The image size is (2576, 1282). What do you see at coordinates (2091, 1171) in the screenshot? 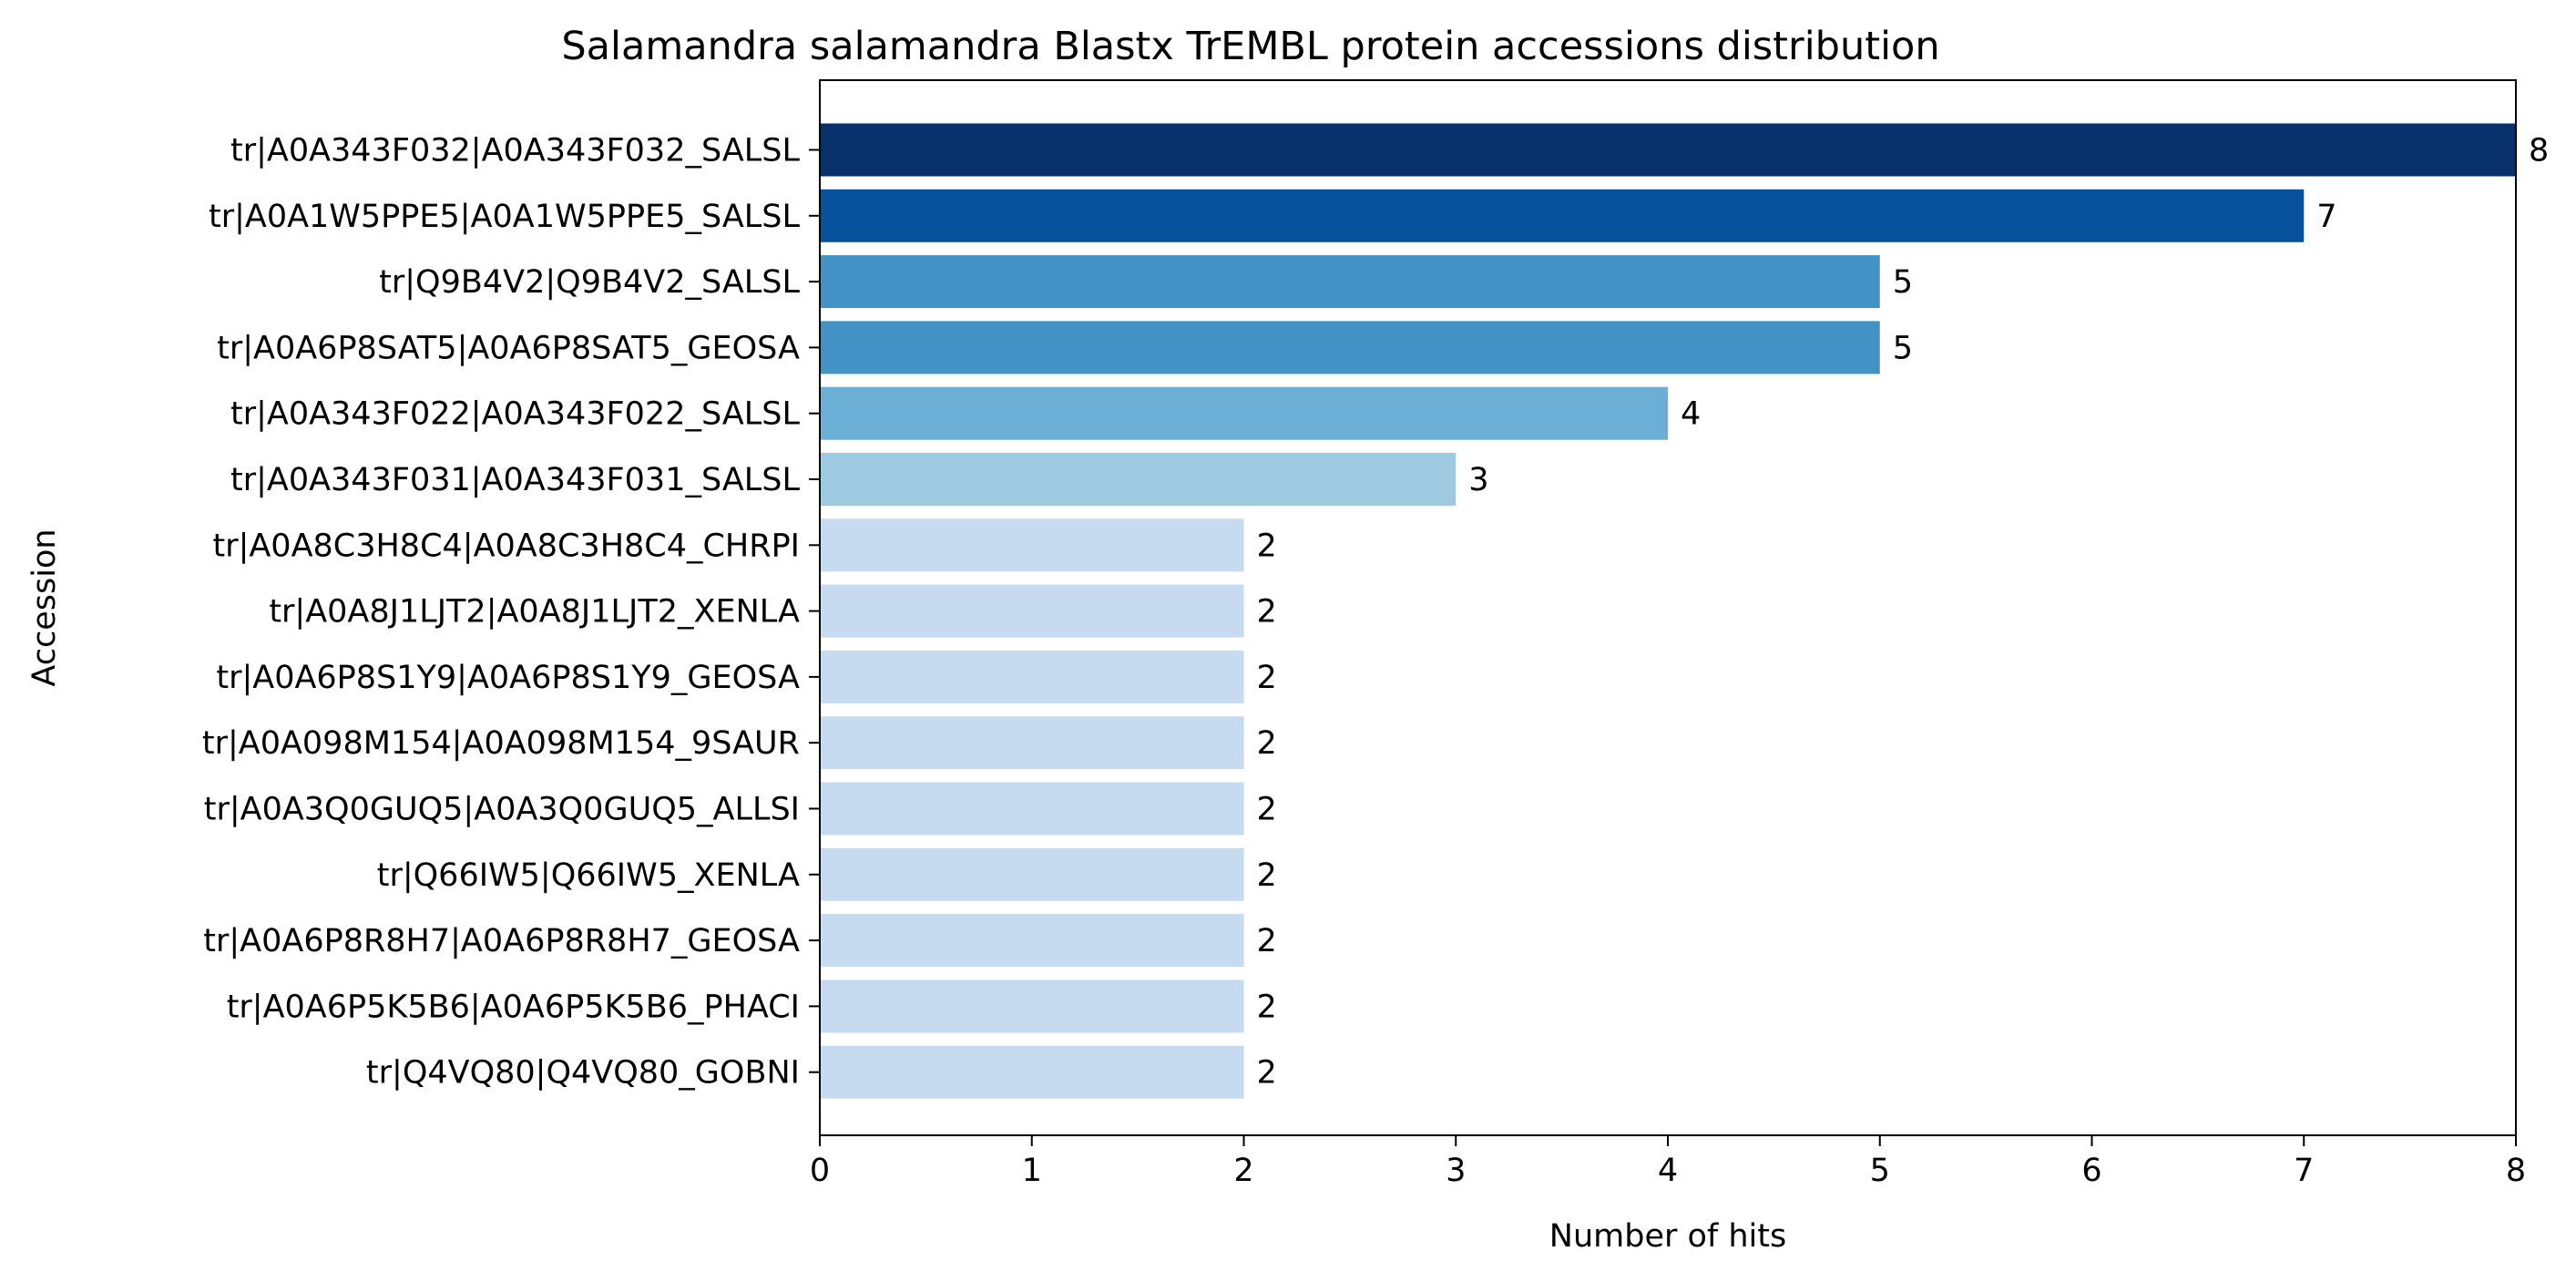
I see `x-tick-label: 6` at bounding box center [2091, 1171].